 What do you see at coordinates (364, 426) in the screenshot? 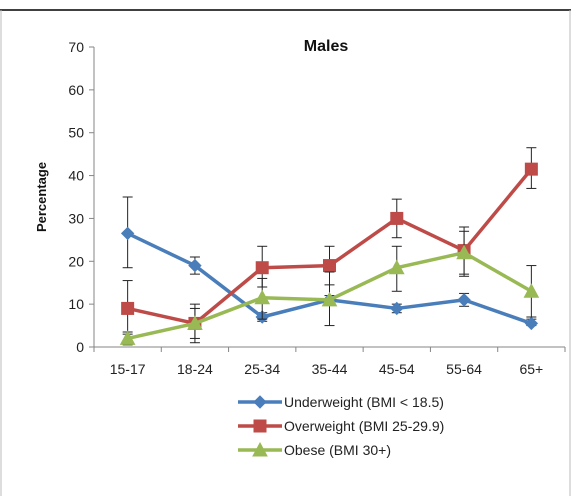
I see `legend-label: Overweight (BMI 25-29.9)` at bounding box center [364, 426].